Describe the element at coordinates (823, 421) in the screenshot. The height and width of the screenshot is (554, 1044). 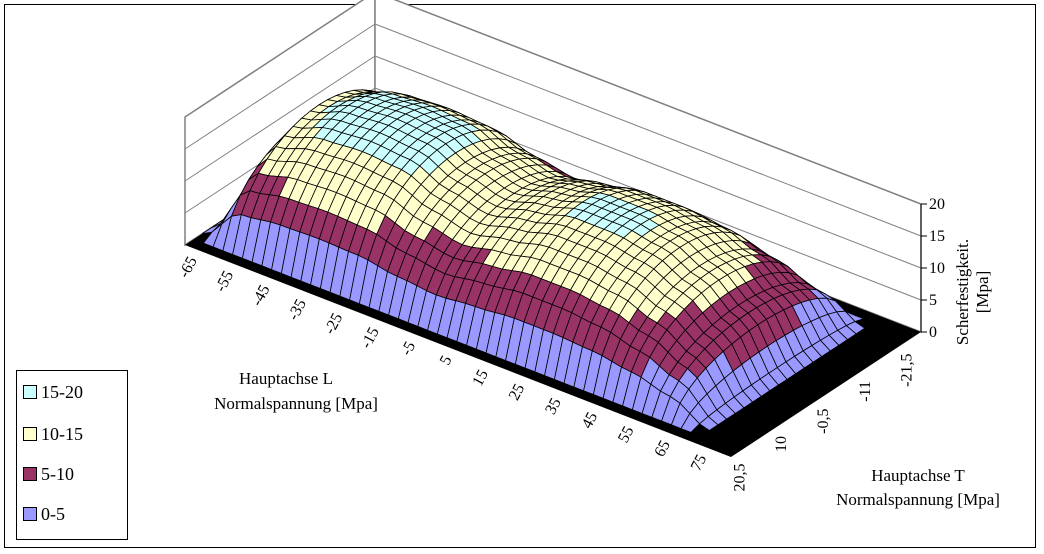
I see `y-tick-label: -0,5` at that location.